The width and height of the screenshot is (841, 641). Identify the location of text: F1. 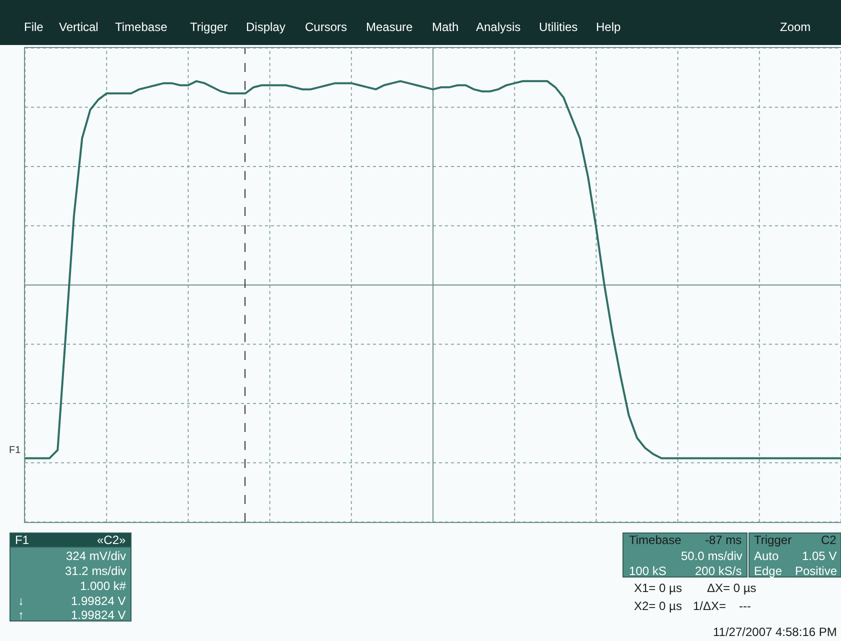
(22, 540).